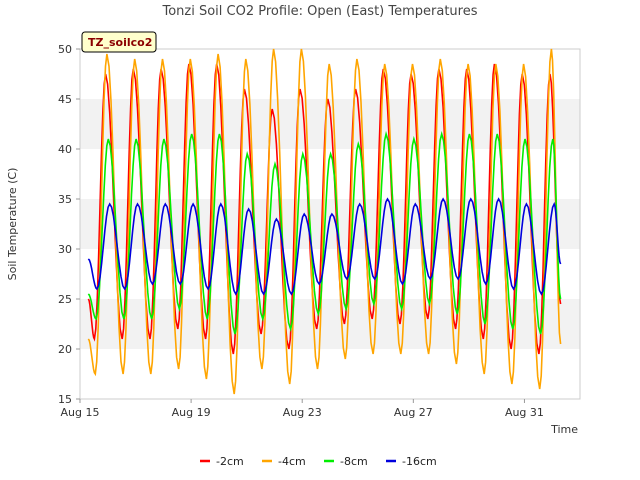  Describe the element at coordinates (524, 412) in the screenshot. I see `x-tick-label: Aug 31` at that location.